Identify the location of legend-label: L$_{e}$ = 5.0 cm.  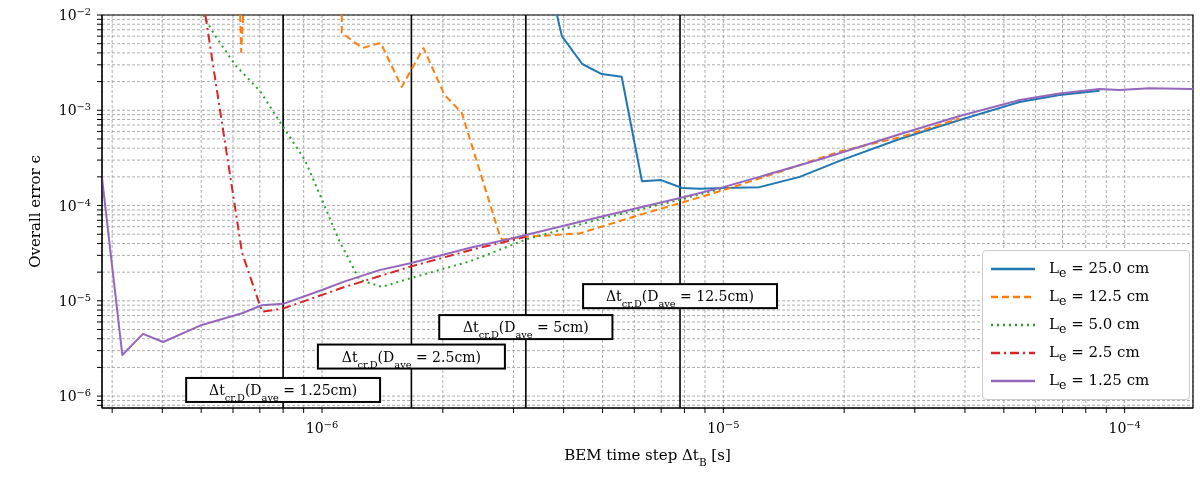
(1094, 325).